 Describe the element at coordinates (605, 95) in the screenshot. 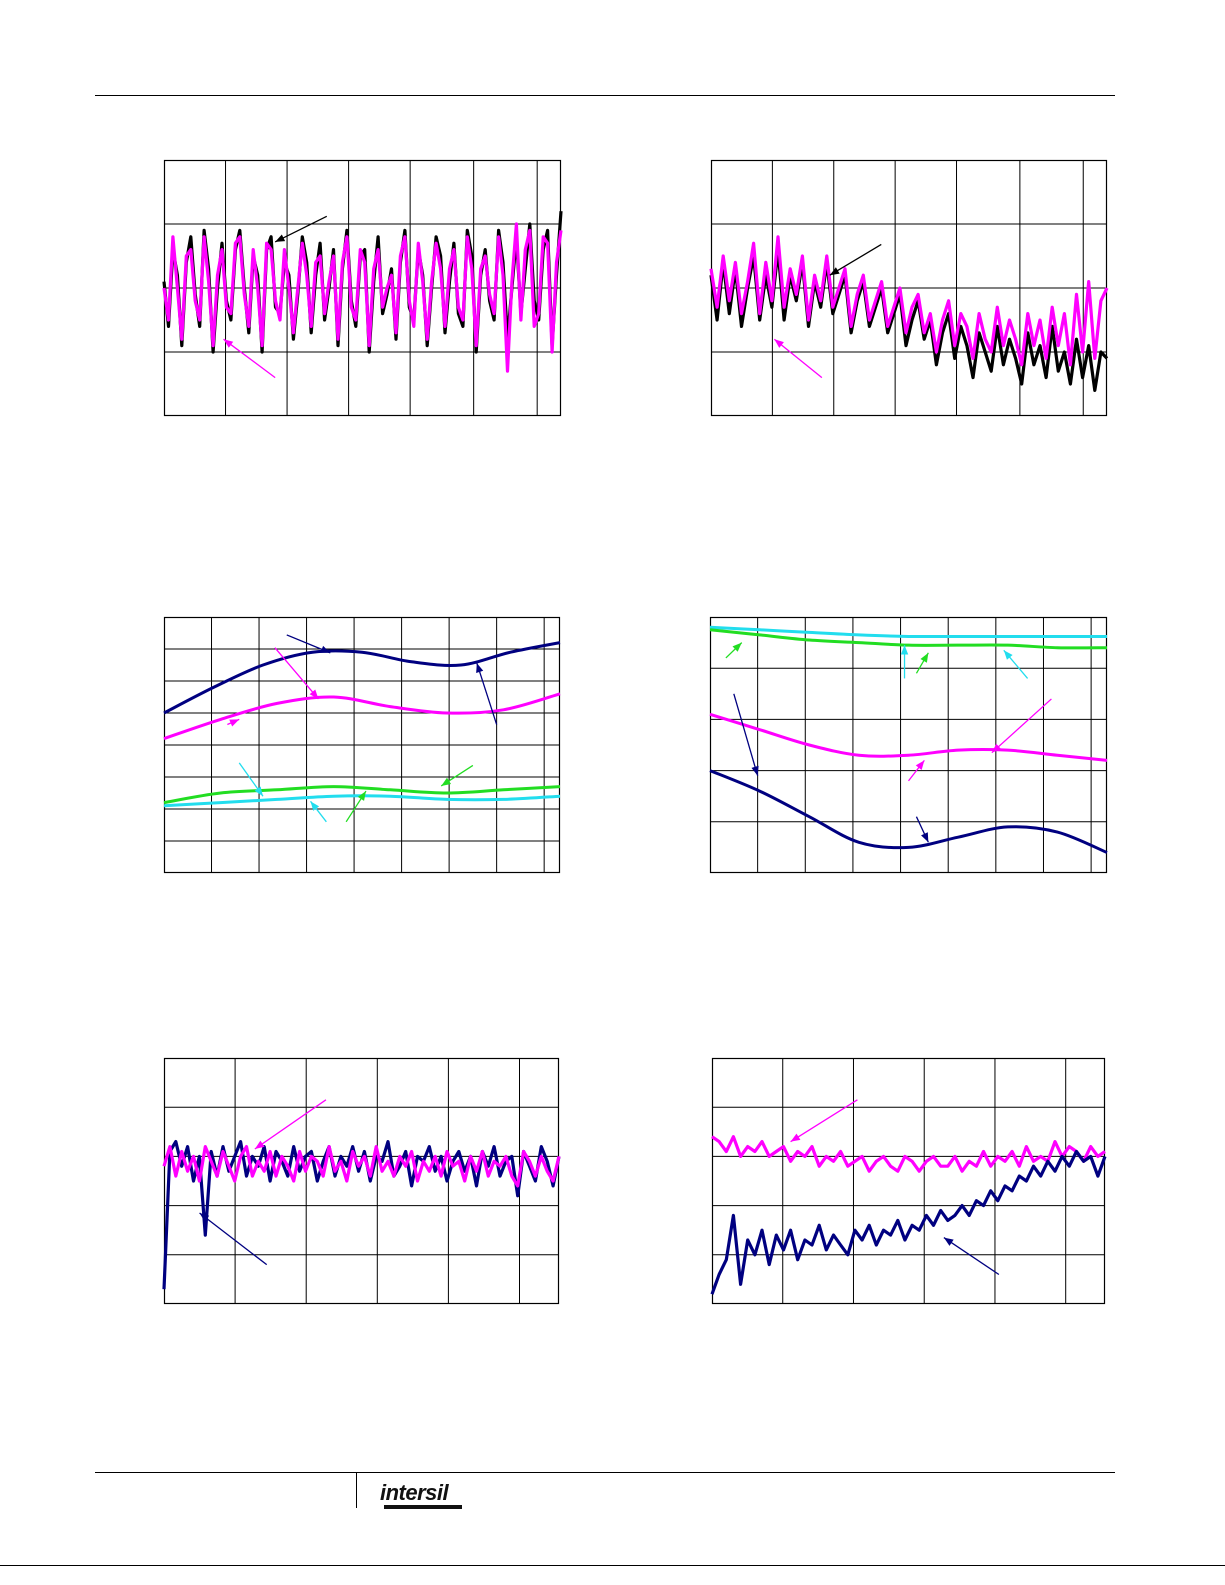

I see `header-rule` at that location.